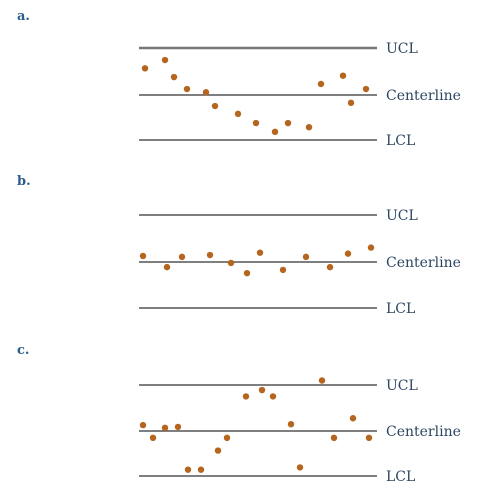 Image resolution: width=504 pixels, height=491 pixels. Describe the element at coordinates (24, 181) in the screenshot. I see `panel-label-b: b.` at that location.